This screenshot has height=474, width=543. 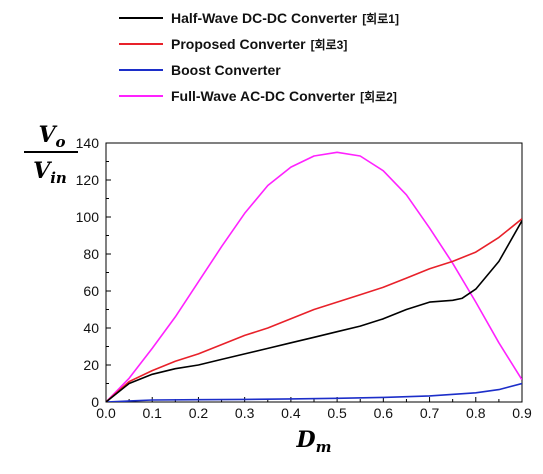 What do you see at coordinates (152, 413) in the screenshot?
I see `x-tick-label: 0.1` at bounding box center [152, 413].